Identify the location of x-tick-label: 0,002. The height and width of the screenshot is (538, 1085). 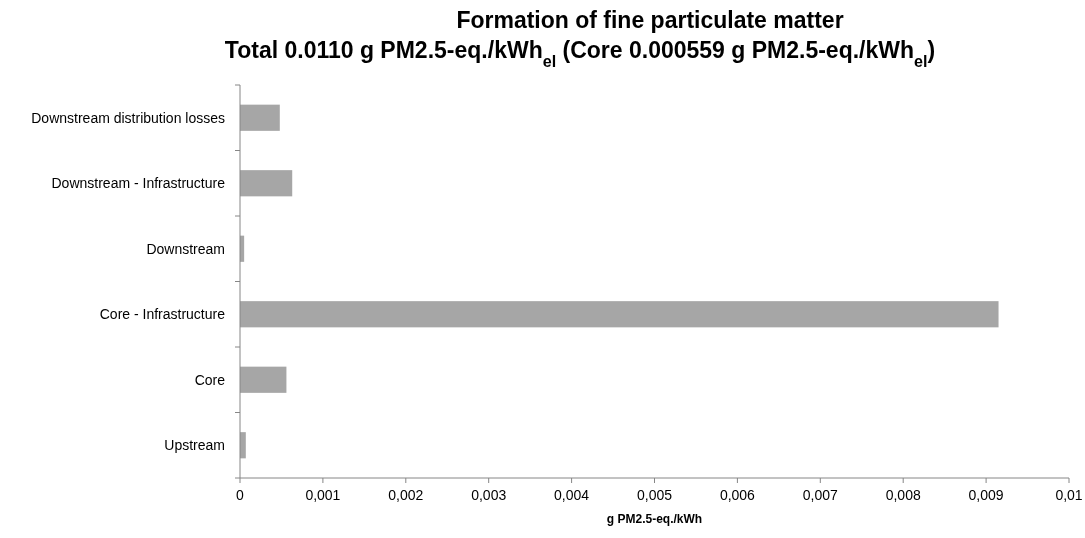
(406, 495).